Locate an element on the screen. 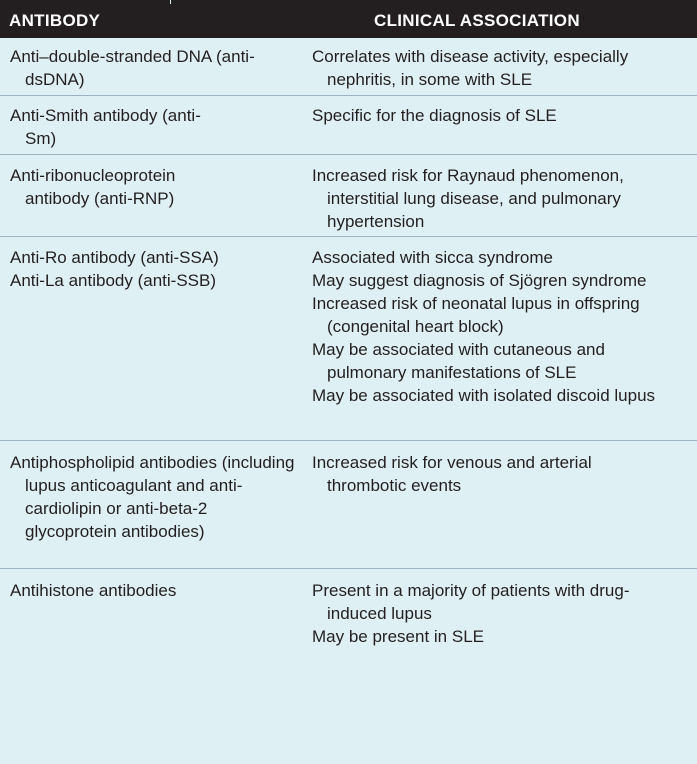 The image size is (697, 764). association-text: May be present in SLE is located at coordinates (398, 636).